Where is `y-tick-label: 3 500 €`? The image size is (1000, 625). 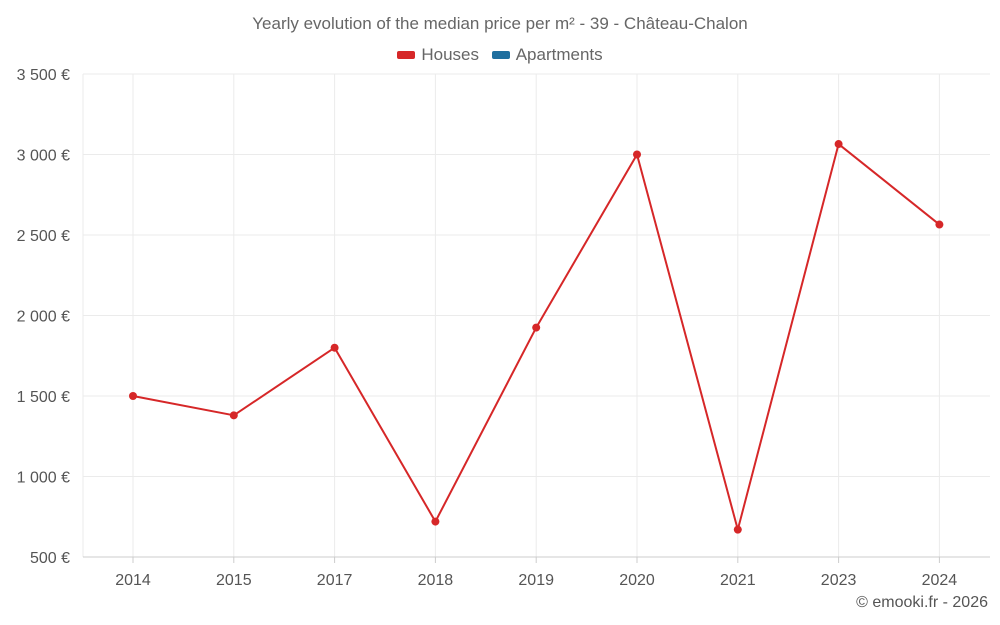
y-tick-label: 3 500 € is located at coordinates (43, 75).